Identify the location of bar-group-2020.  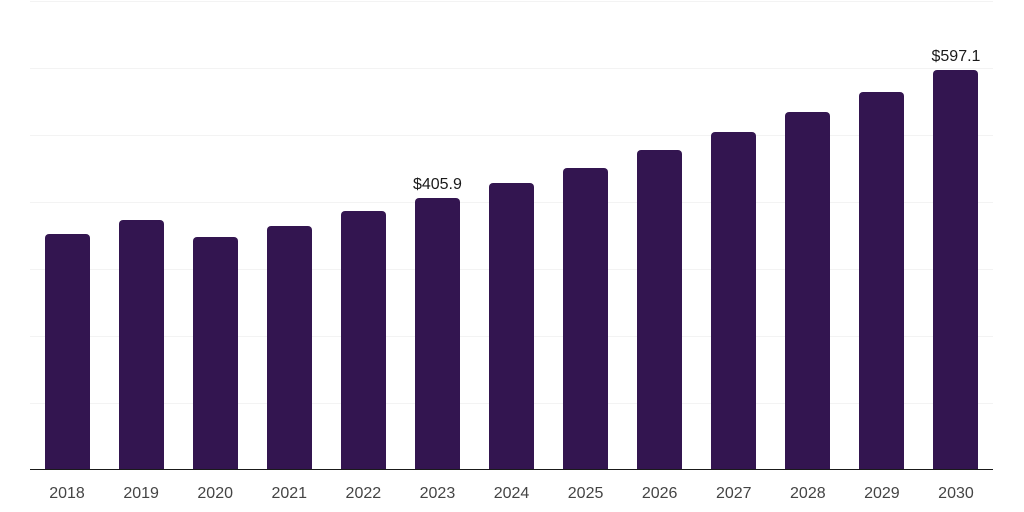
(215, 235).